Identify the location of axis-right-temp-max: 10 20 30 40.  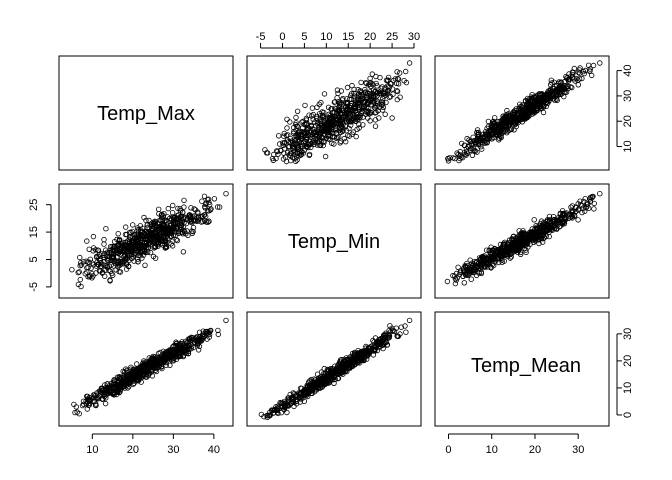
(625, 108).